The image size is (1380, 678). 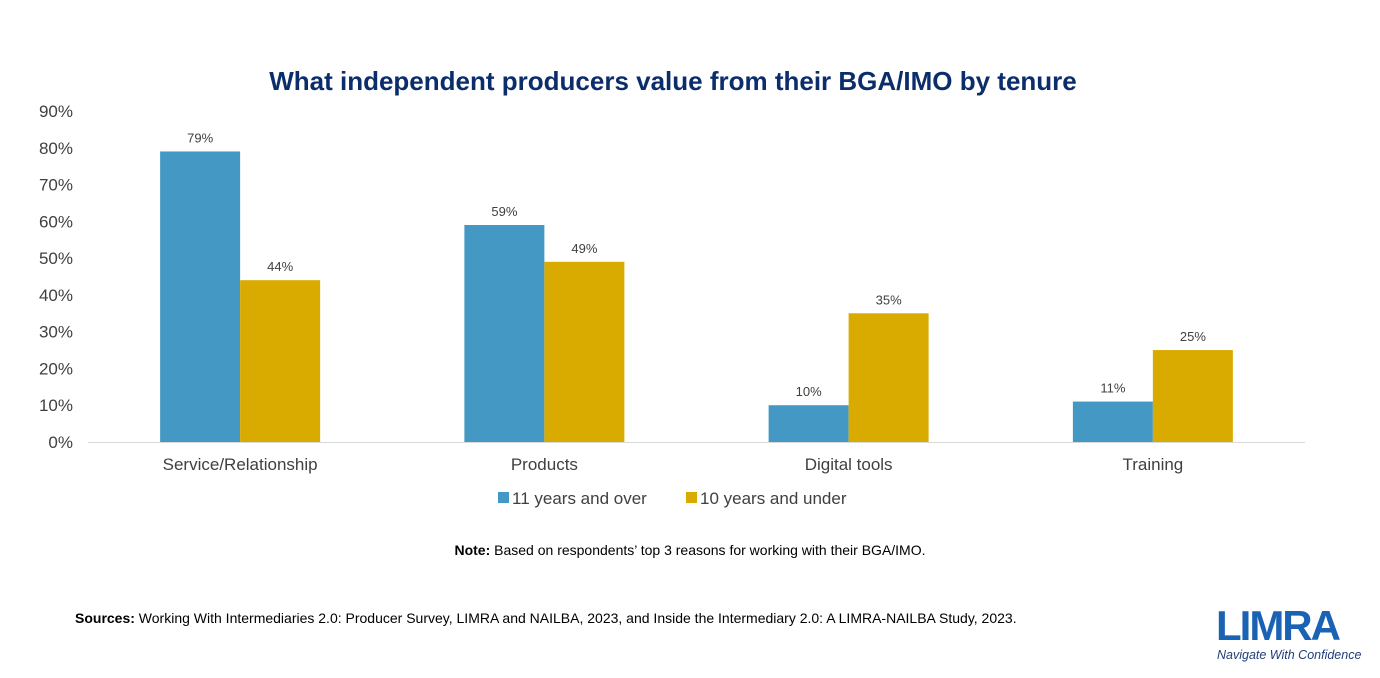 I want to click on data-label: 10%, so click(x=809, y=391).